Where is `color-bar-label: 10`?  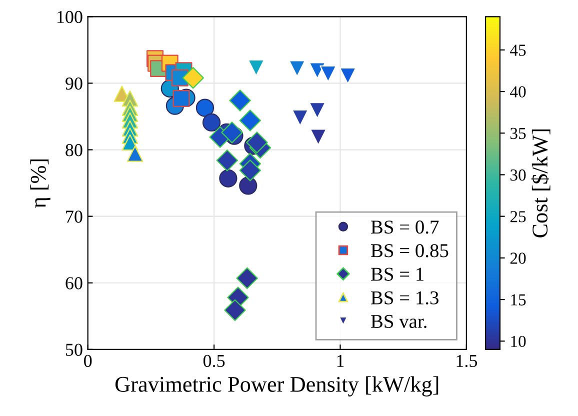 color-bar-label: 10 is located at coordinates (518, 342).